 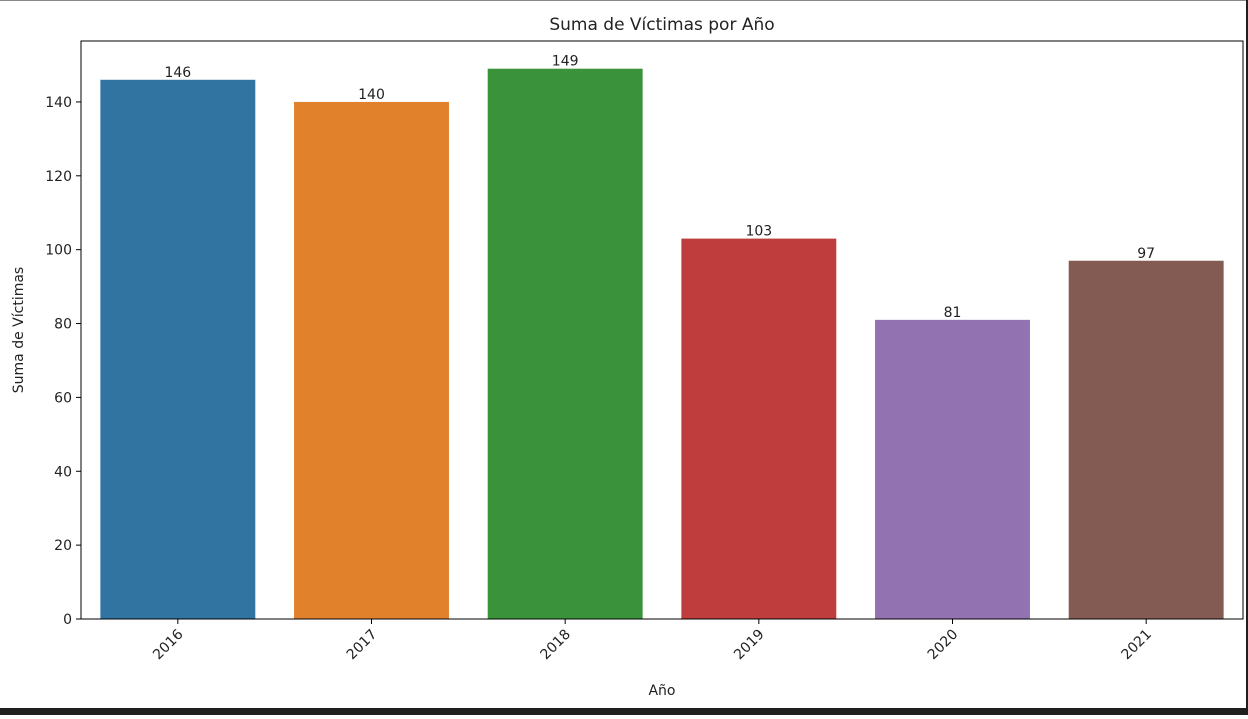 What do you see at coordinates (1146, 439) in the screenshot?
I see `bar-2021` at bounding box center [1146, 439].